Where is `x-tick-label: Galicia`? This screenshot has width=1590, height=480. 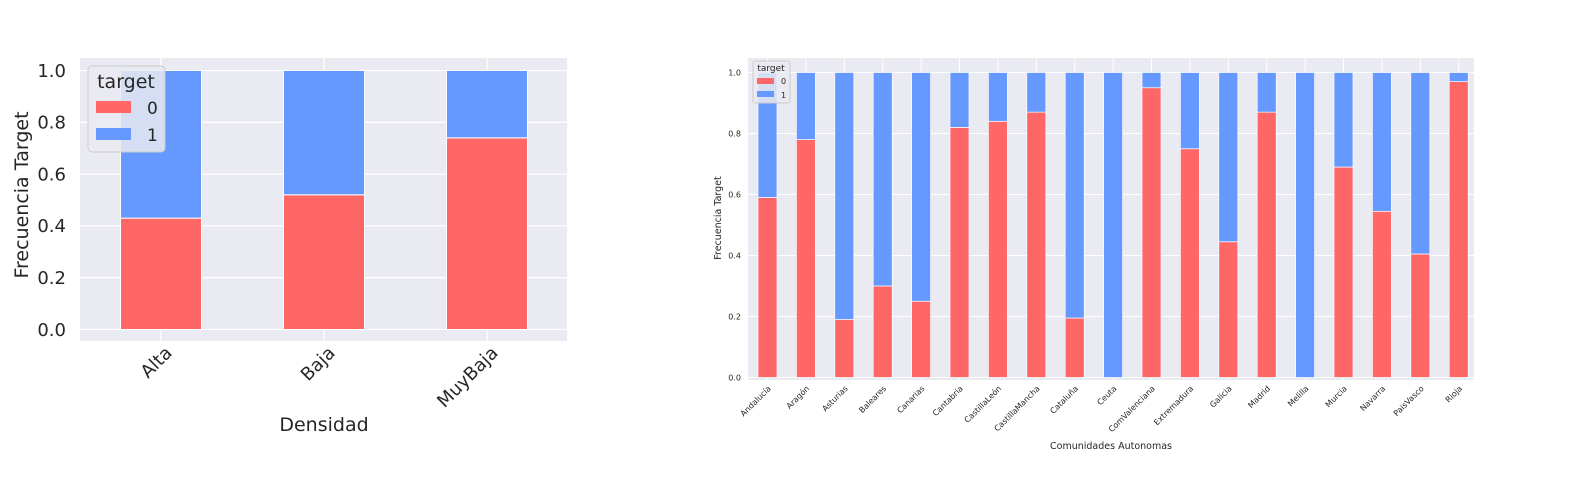 x-tick-label: Galicia is located at coordinates (1221, 397).